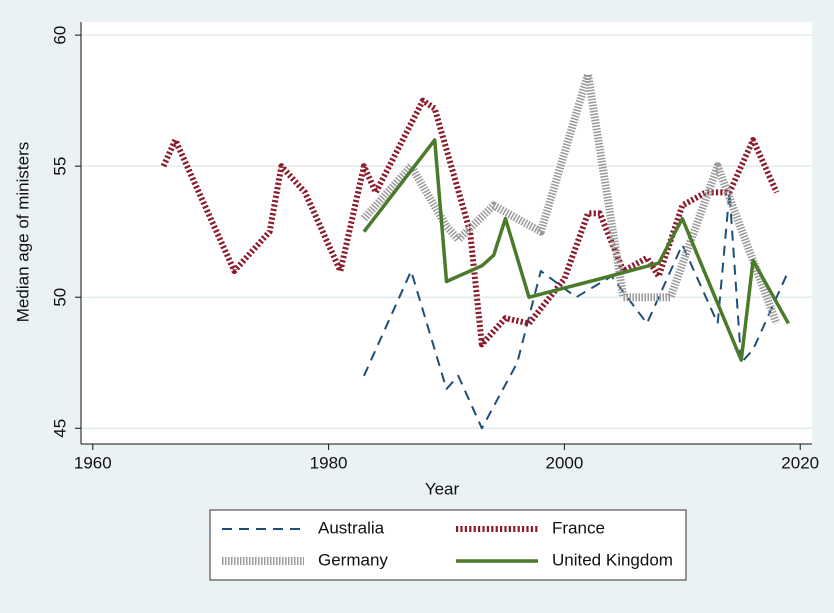 The image size is (834, 613). What do you see at coordinates (329, 462) in the screenshot?
I see `x-tick-label: 1980` at bounding box center [329, 462].